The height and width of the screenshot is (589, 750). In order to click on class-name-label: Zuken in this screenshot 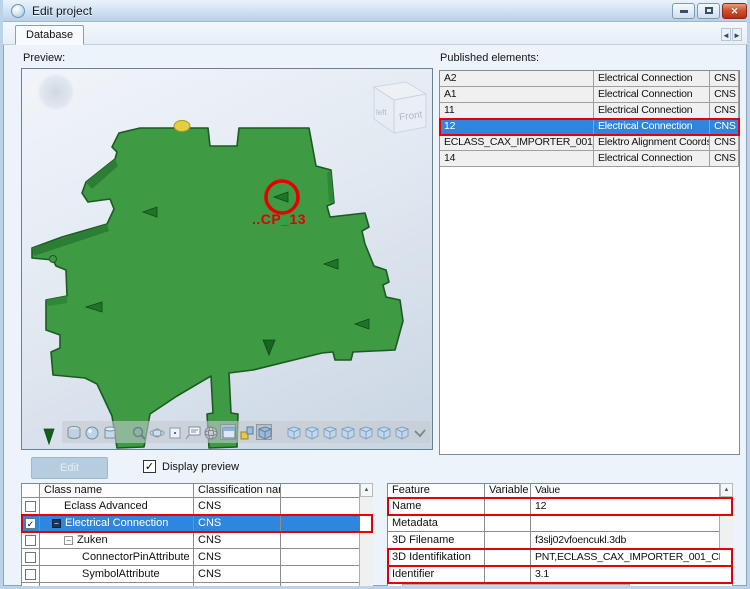, I will do `click(92, 540)`.